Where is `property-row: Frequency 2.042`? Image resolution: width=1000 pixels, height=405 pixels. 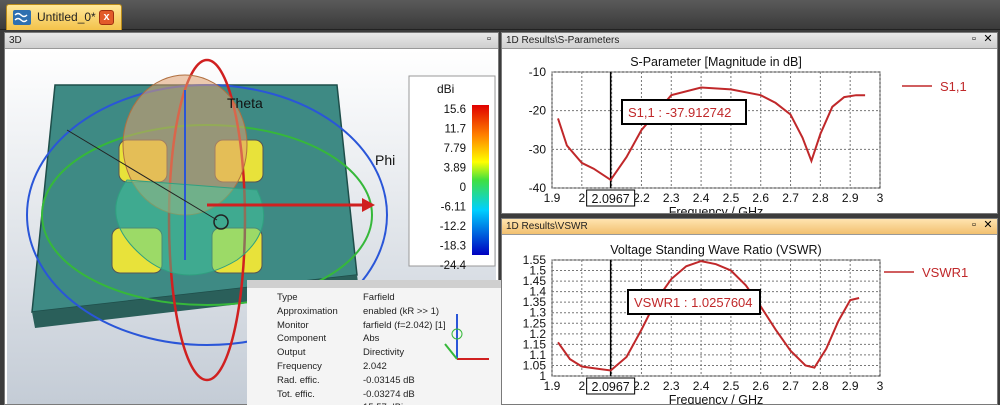
property-row: Frequency 2.042 is located at coordinates (374, 367).